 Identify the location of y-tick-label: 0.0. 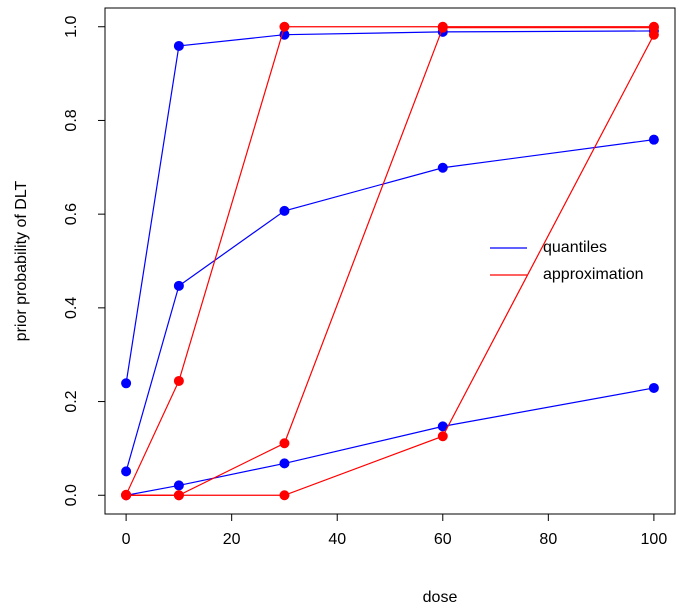
(71, 495).